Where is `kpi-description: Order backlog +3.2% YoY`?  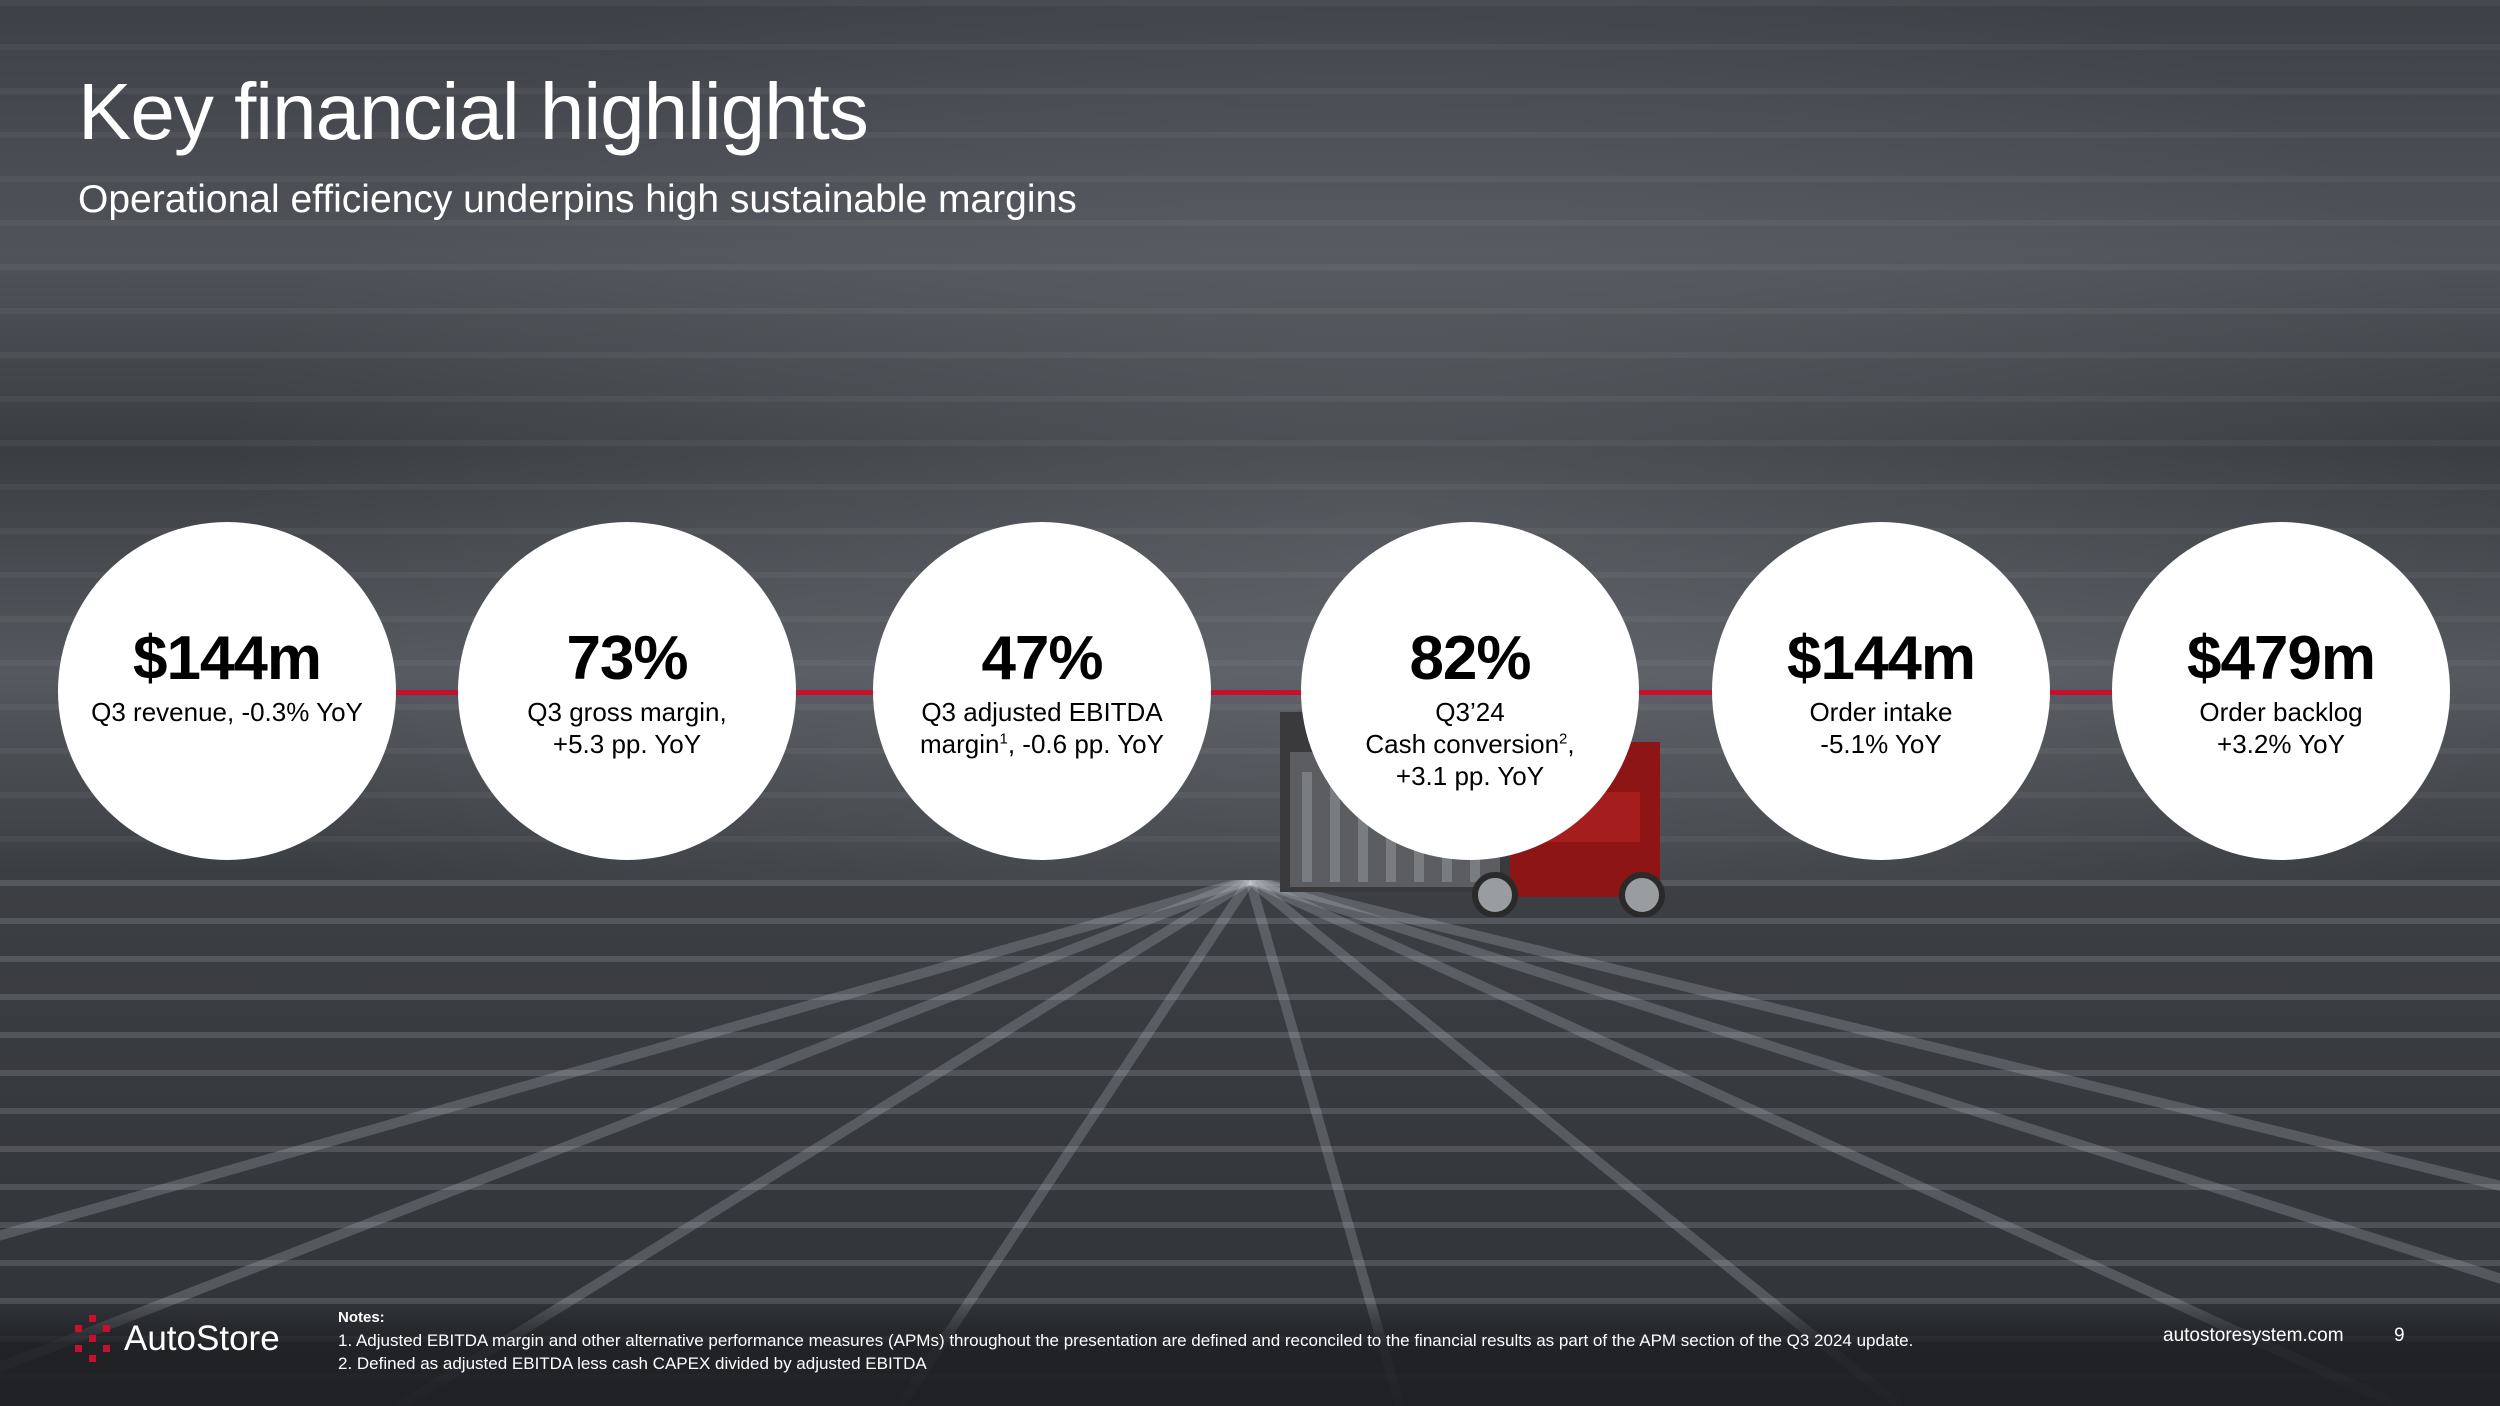 kpi-description: Order backlog +3.2% YoY is located at coordinates (2281, 728).